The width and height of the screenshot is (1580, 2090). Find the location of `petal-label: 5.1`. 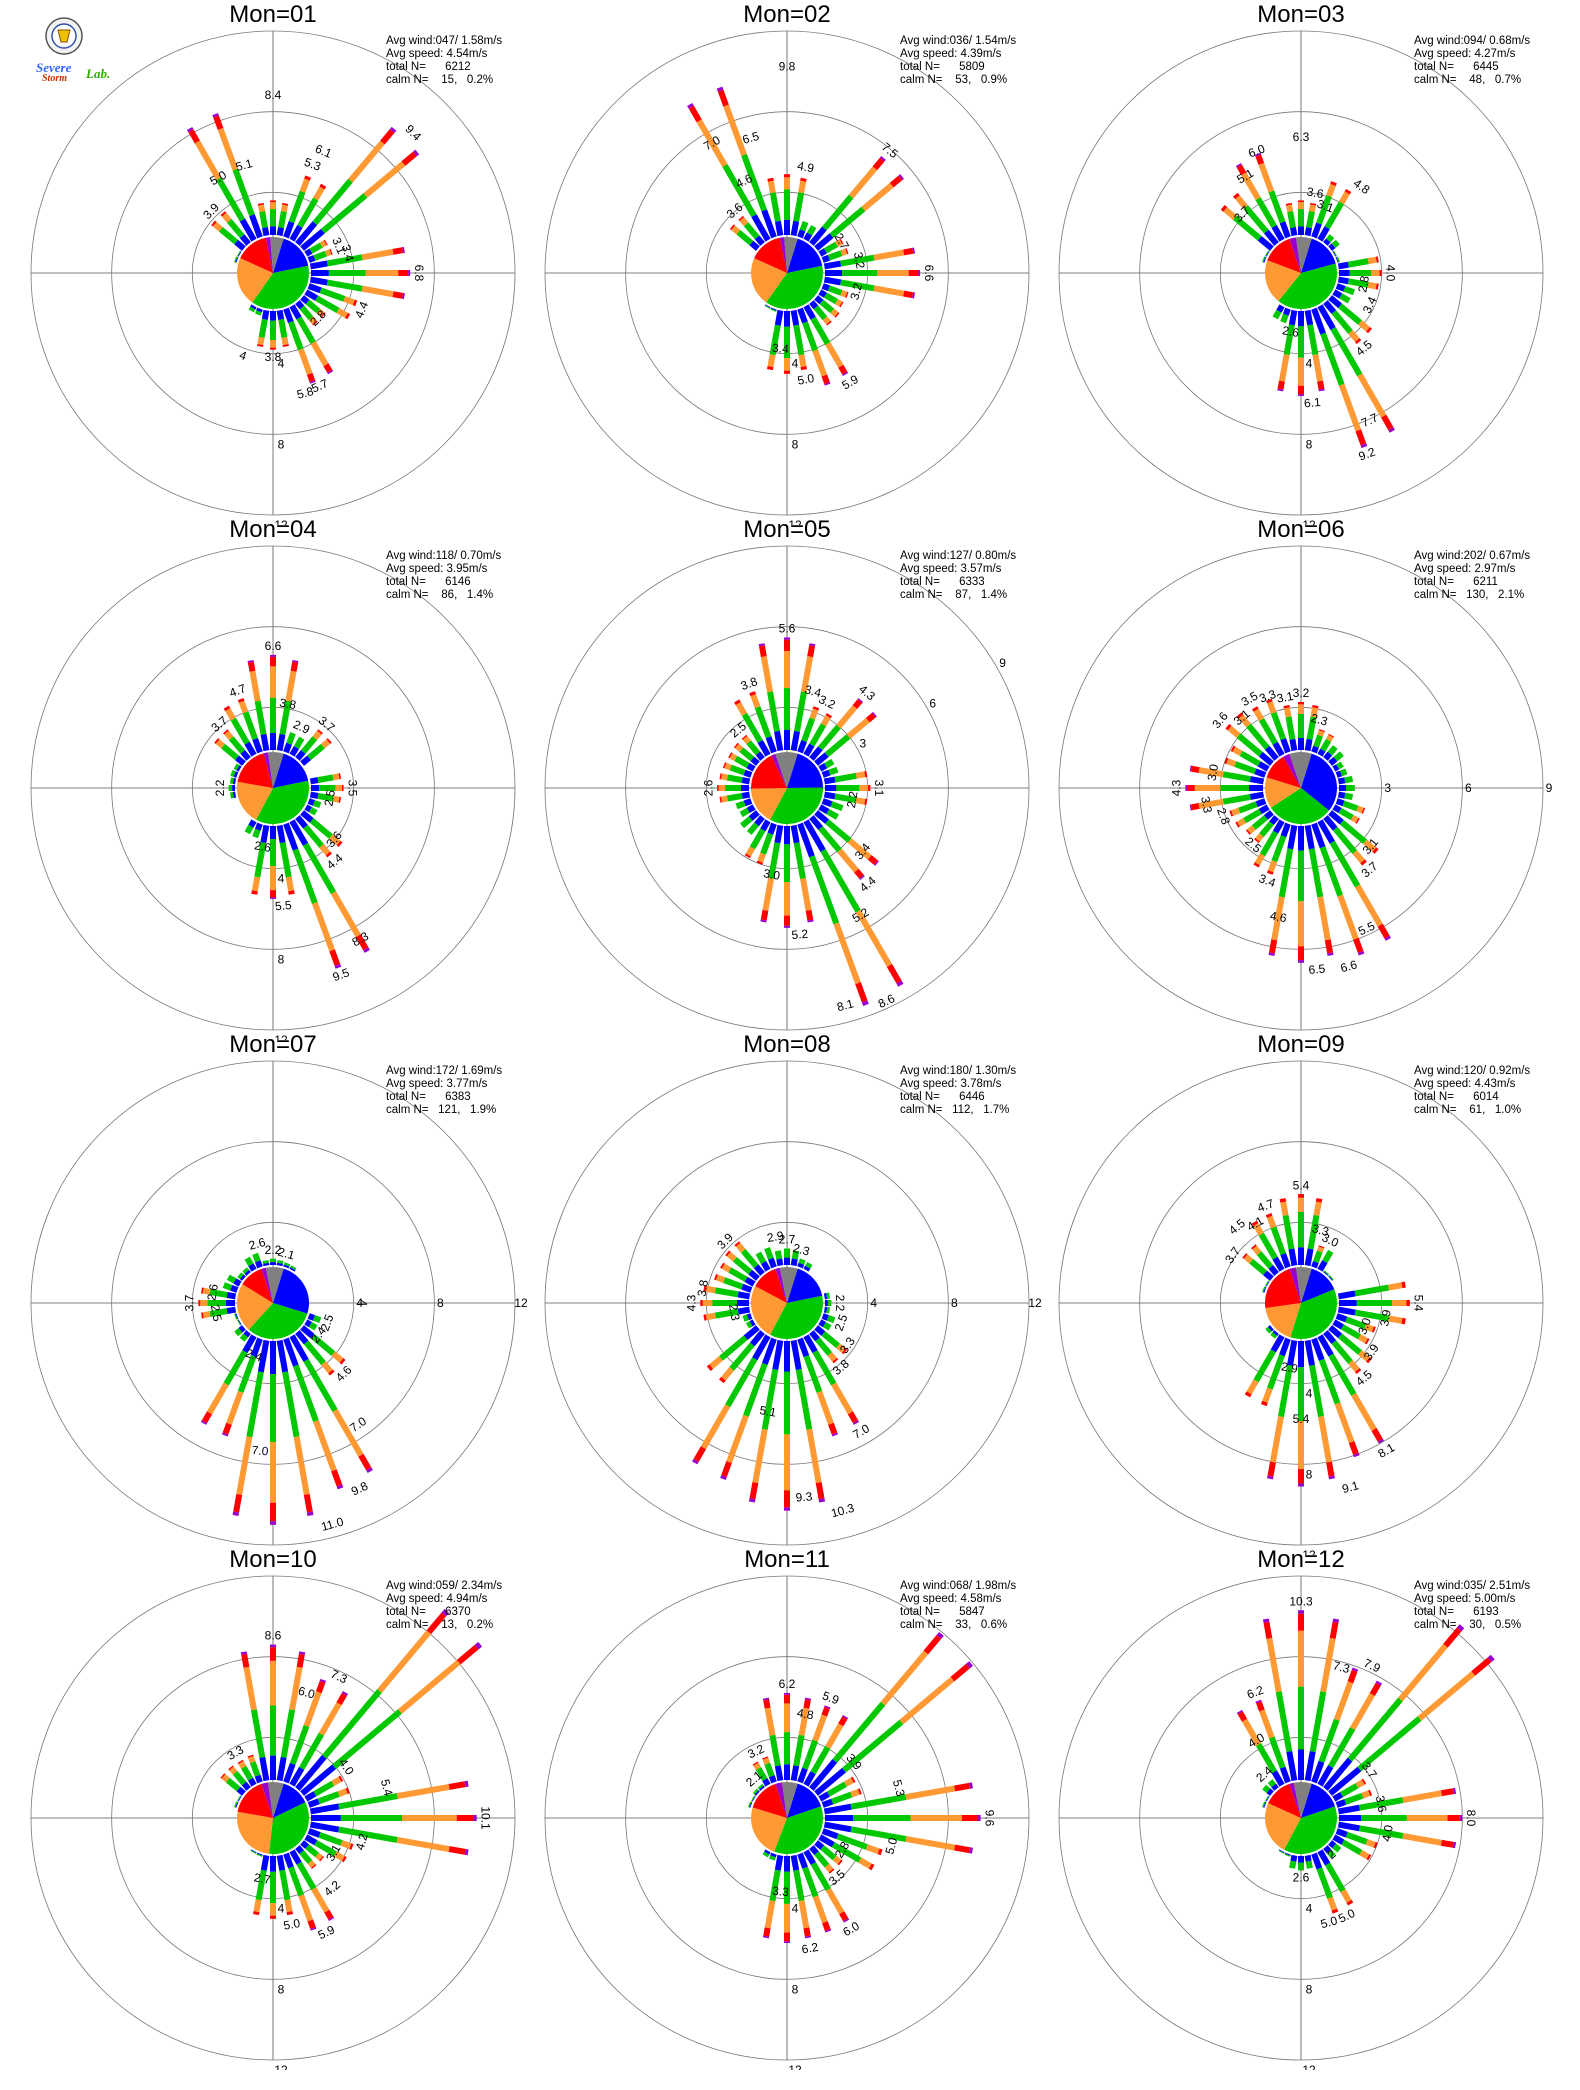

petal-label: 5.1 is located at coordinates (244, 165).